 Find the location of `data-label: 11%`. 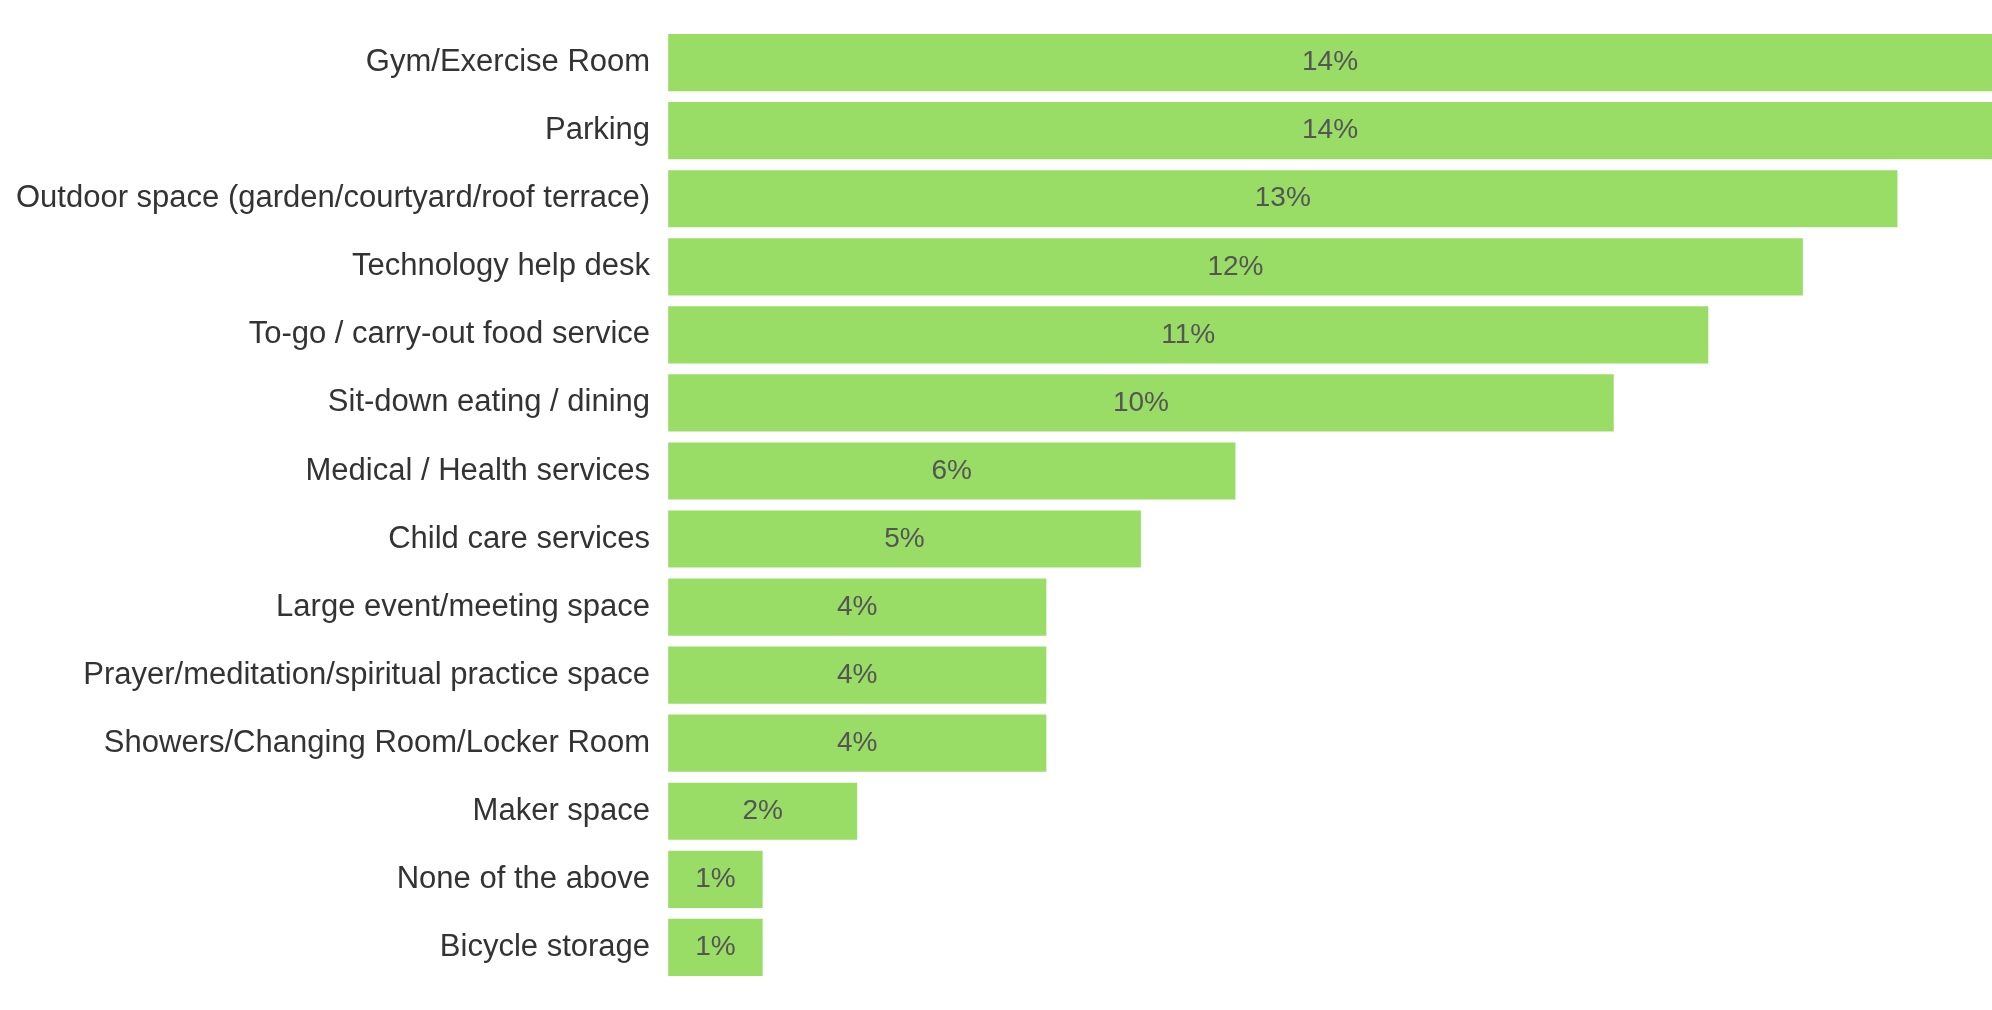

data-label: 11% is located at coordinates (1188, 333).